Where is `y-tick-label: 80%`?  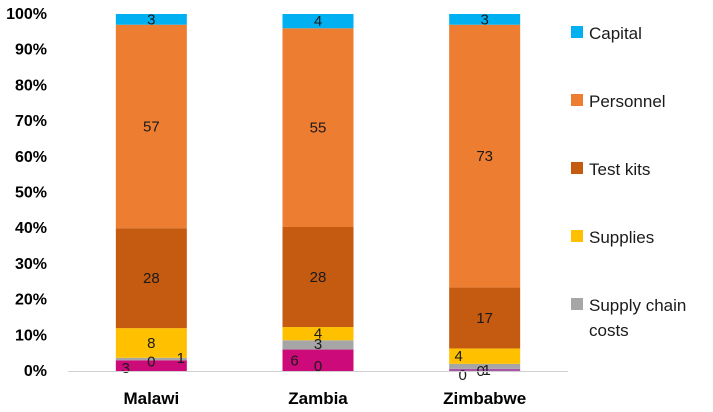 y-tick-label: 80% is located at coordinates (31, 85).